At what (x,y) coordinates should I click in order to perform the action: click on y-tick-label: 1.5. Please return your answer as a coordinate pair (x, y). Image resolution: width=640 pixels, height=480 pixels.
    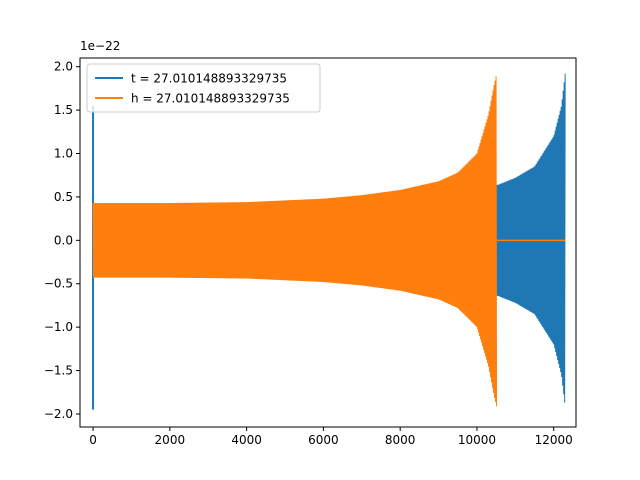
    Looking at the image, I should click on (63, 110).